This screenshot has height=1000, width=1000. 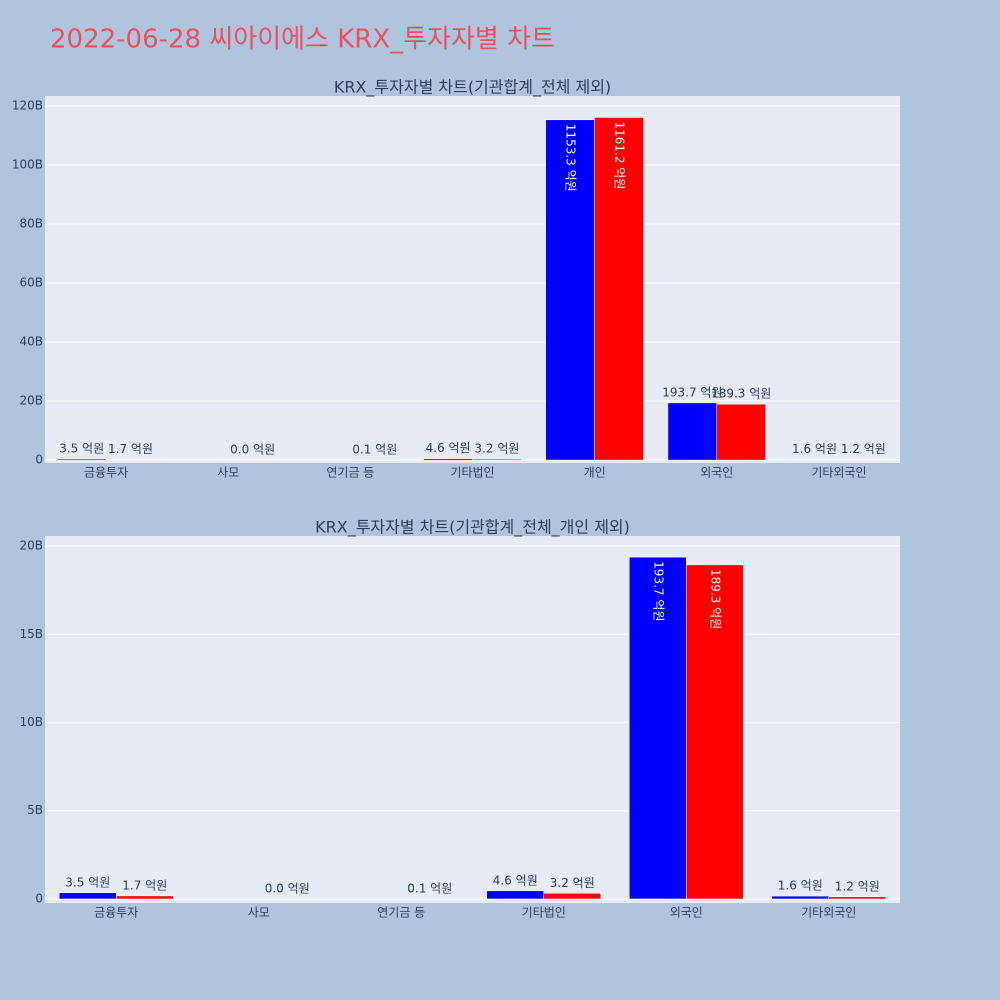 What do you see at coordinates (595, 473) in the screenshot?
I see `x-tick-label: 개인` at bounding box center [595, 473].